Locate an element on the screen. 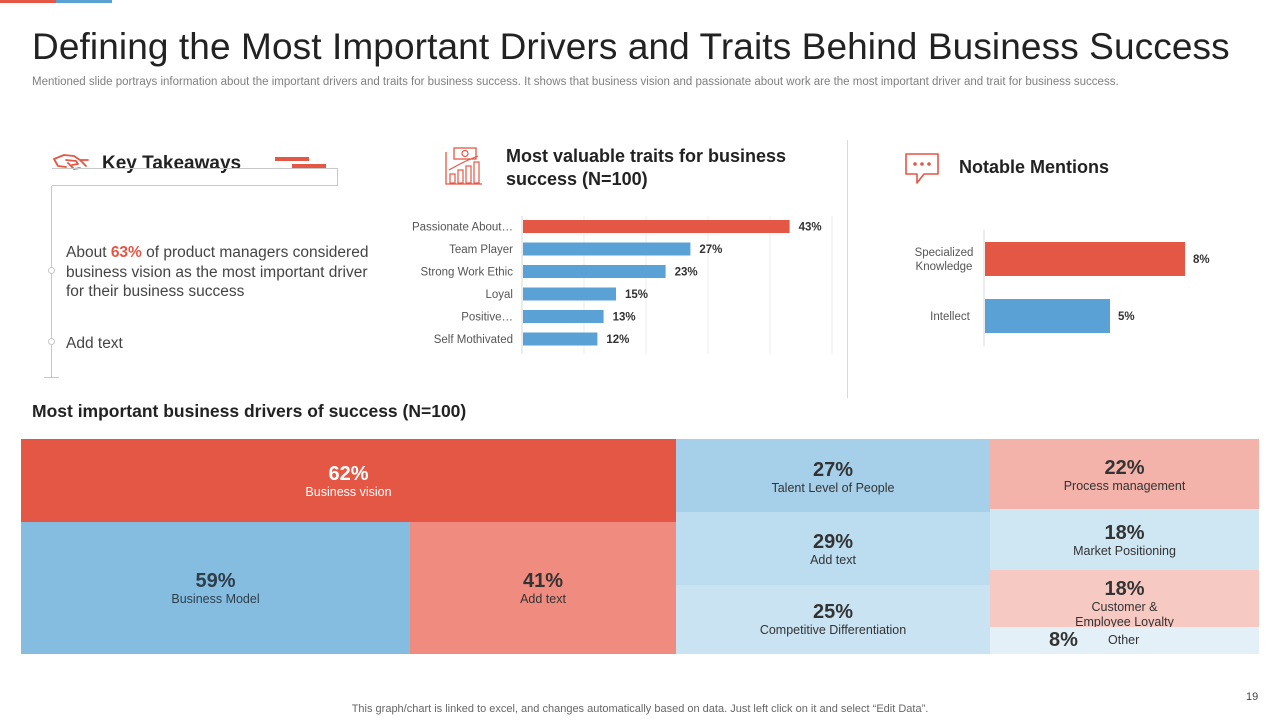 This screenshot has height=720, width=1280. driver-label: Process management is located at coordinates (1124, 486).